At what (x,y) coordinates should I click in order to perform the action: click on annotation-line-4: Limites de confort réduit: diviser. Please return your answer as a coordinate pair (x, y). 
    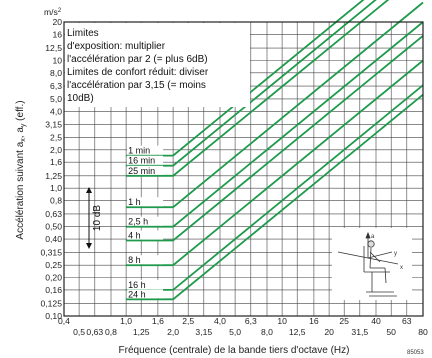
    Looking at the image, I should click on (138, 72).